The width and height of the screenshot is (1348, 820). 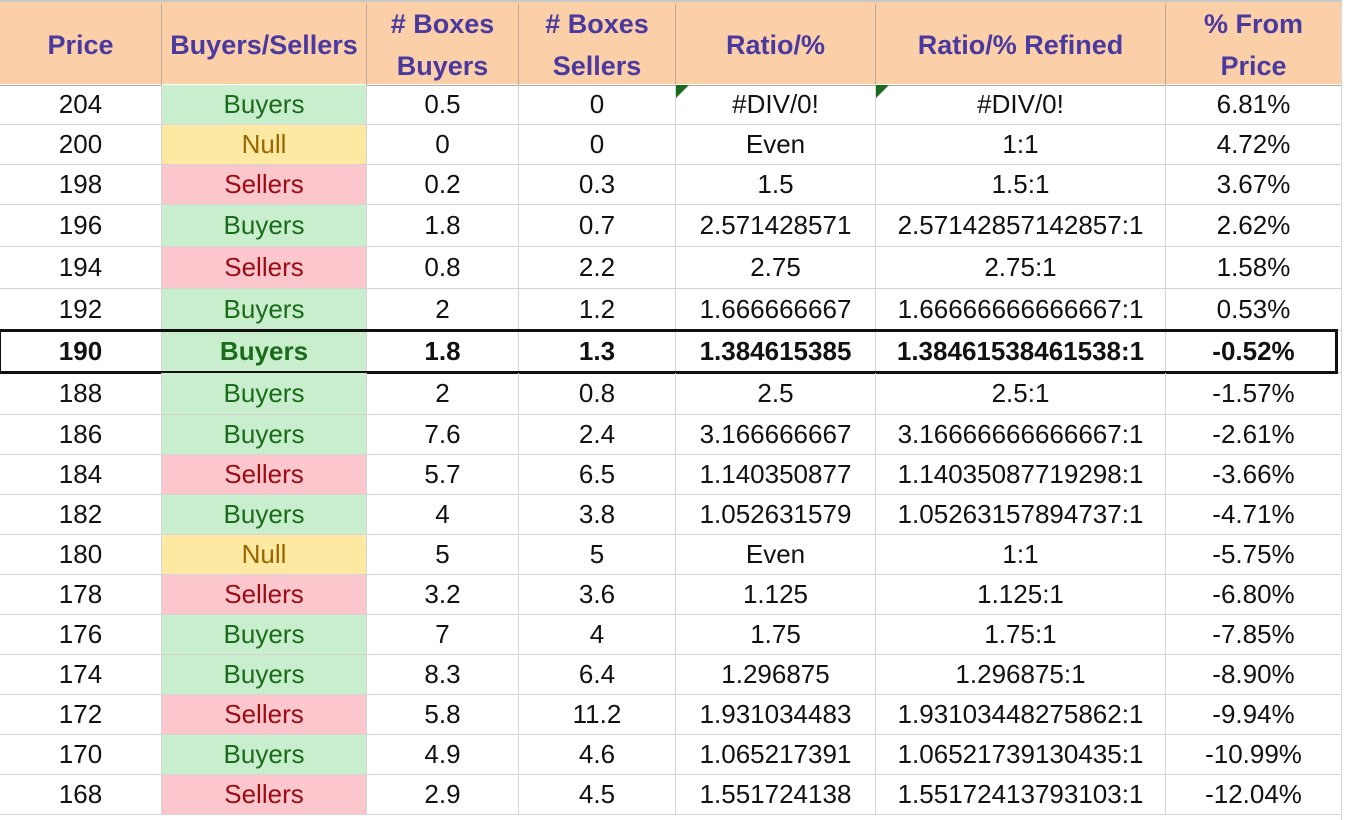 I want to click on boxes-sellers-cell: 1.3, so click(x=597, y=352).